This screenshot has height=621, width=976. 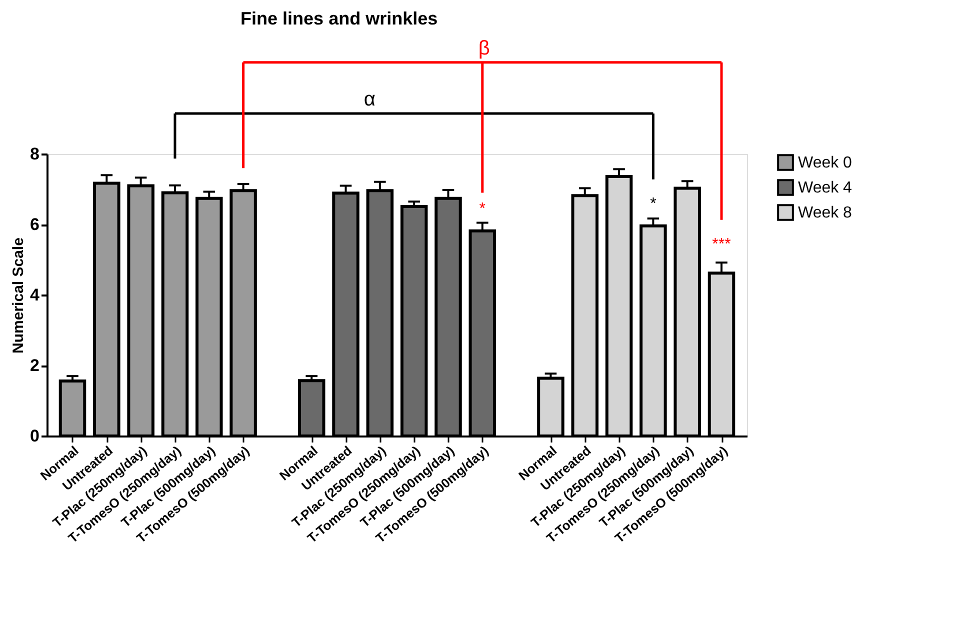 What do you see at coordinates (339, 18) in the screenshot?
I see `chart-title: Fine lines and wrinkles` at bounding box center [339, 18].